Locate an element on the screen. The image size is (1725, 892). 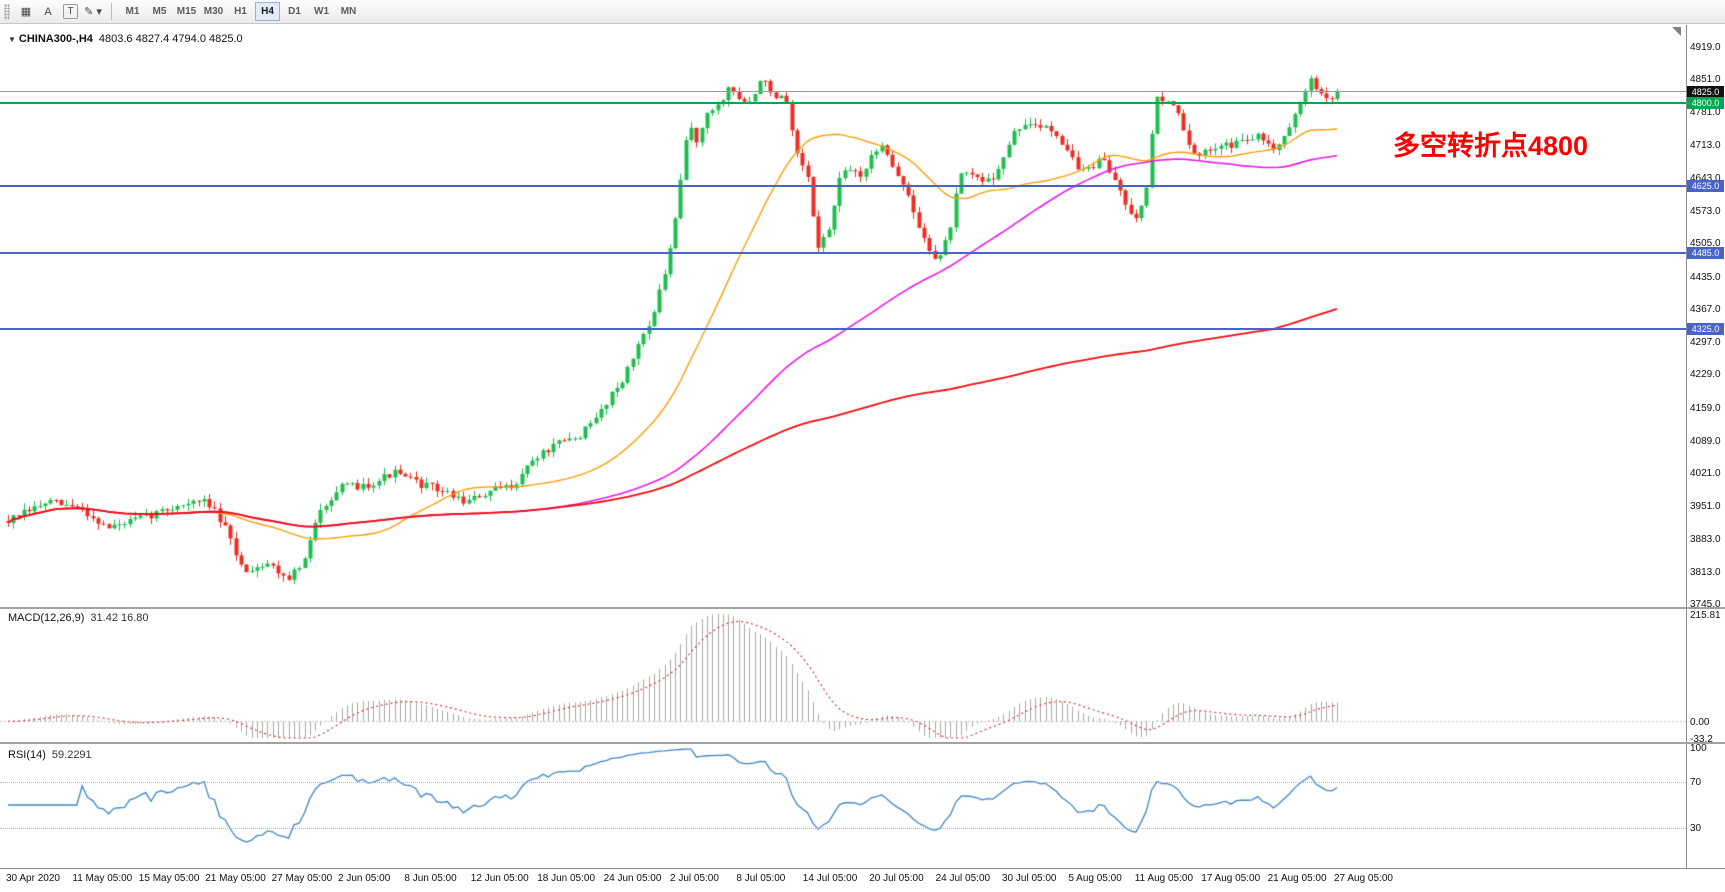
time-axis-label: 24 Jul 05:00 is located at coordinates (963, 878).